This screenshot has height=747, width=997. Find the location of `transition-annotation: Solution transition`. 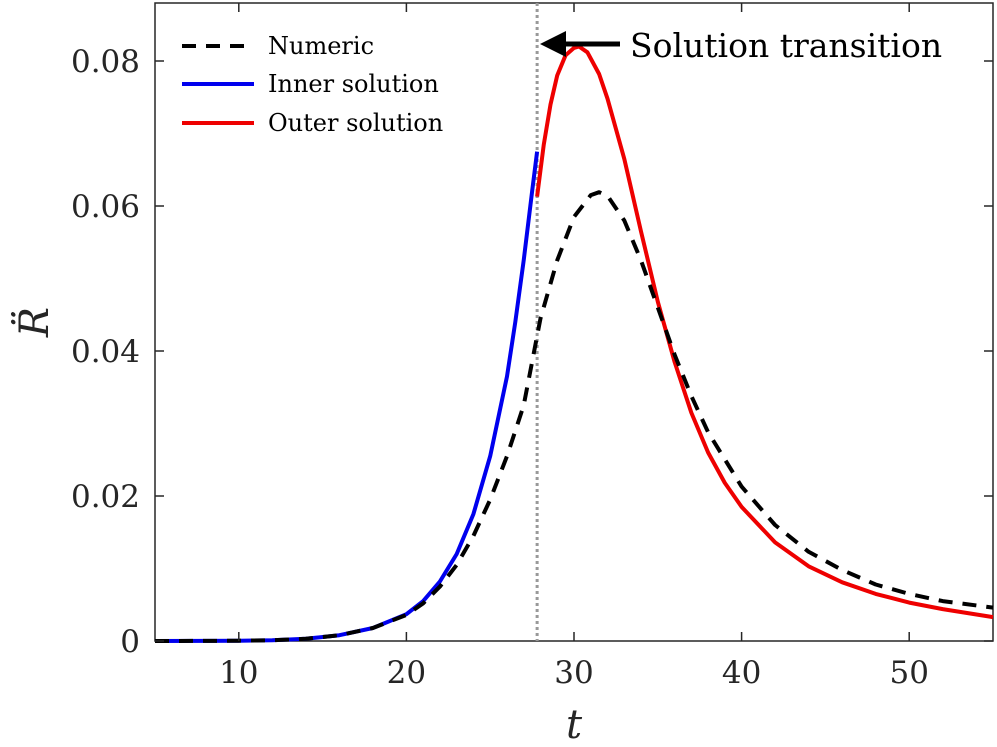

transition-annotation: Solution transition is located at coordinates (741, 45).